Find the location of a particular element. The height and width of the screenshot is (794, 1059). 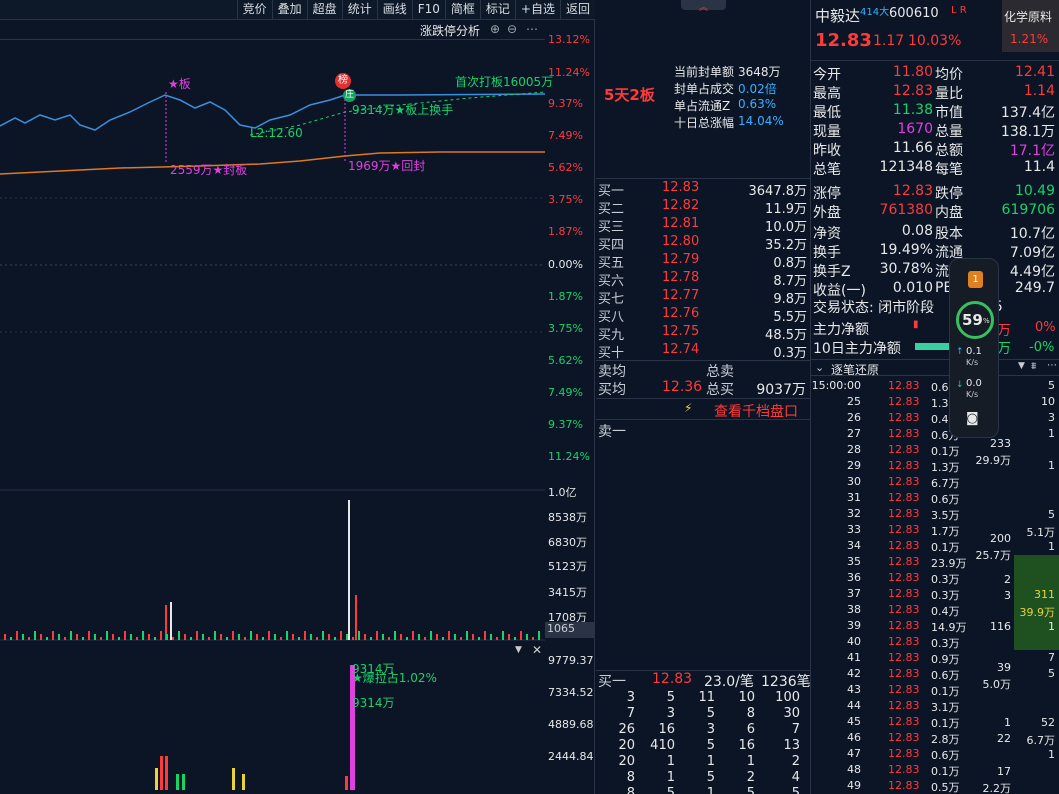

bid-row: 买四 12.80 35.2万 is located at coordinates (703, 243).